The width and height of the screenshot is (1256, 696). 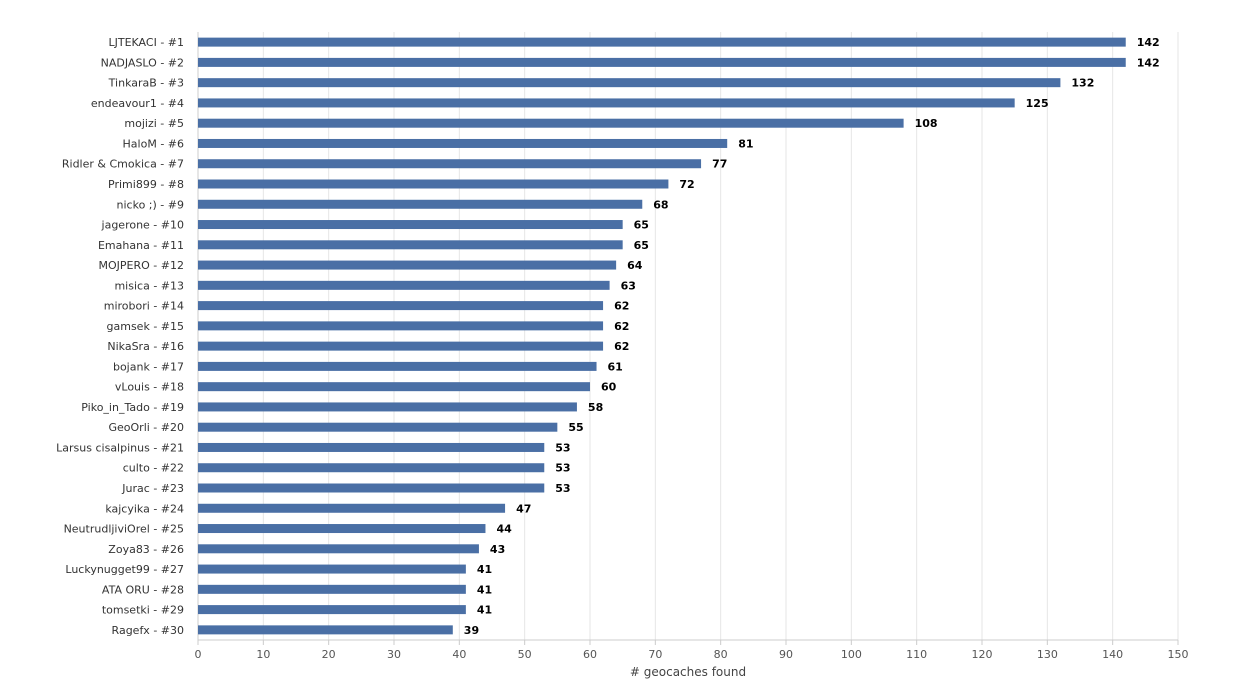 What do you see at coordinates (590, 654) in the screenshot?
I see `x-tick-label: 60` at bounding box center [590, 654].